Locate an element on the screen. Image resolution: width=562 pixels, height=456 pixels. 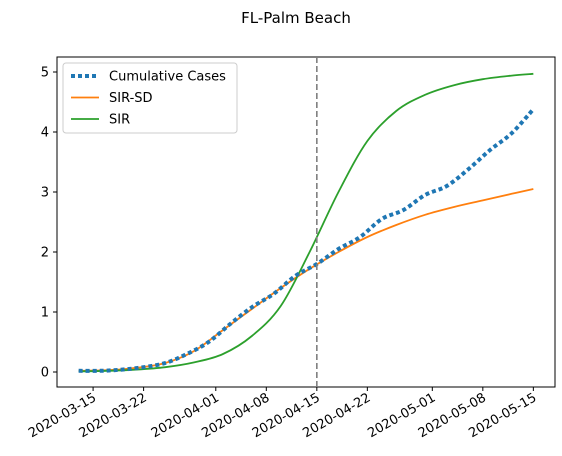
y-tick-label: 2 is located at coordinates (45, 253).